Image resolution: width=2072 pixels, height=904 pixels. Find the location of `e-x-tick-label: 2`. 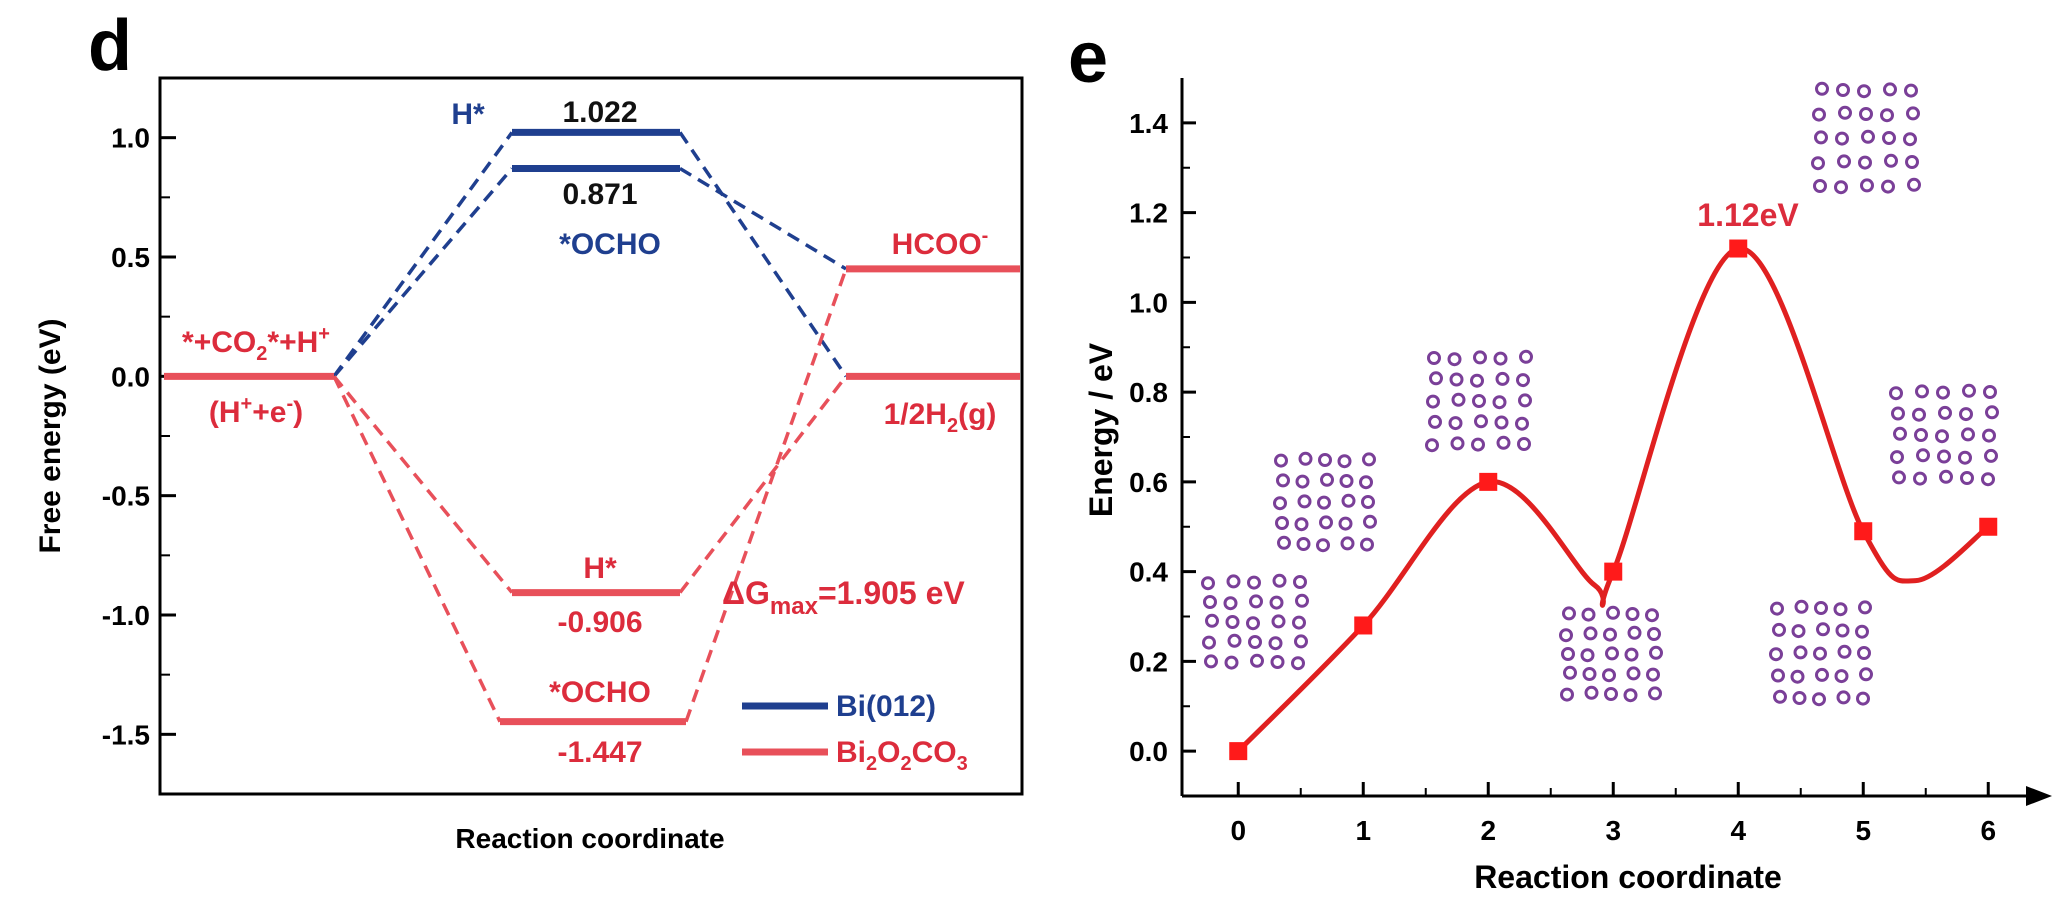

e-x-tick-label: 2 is located at coordinates (1488, 830).